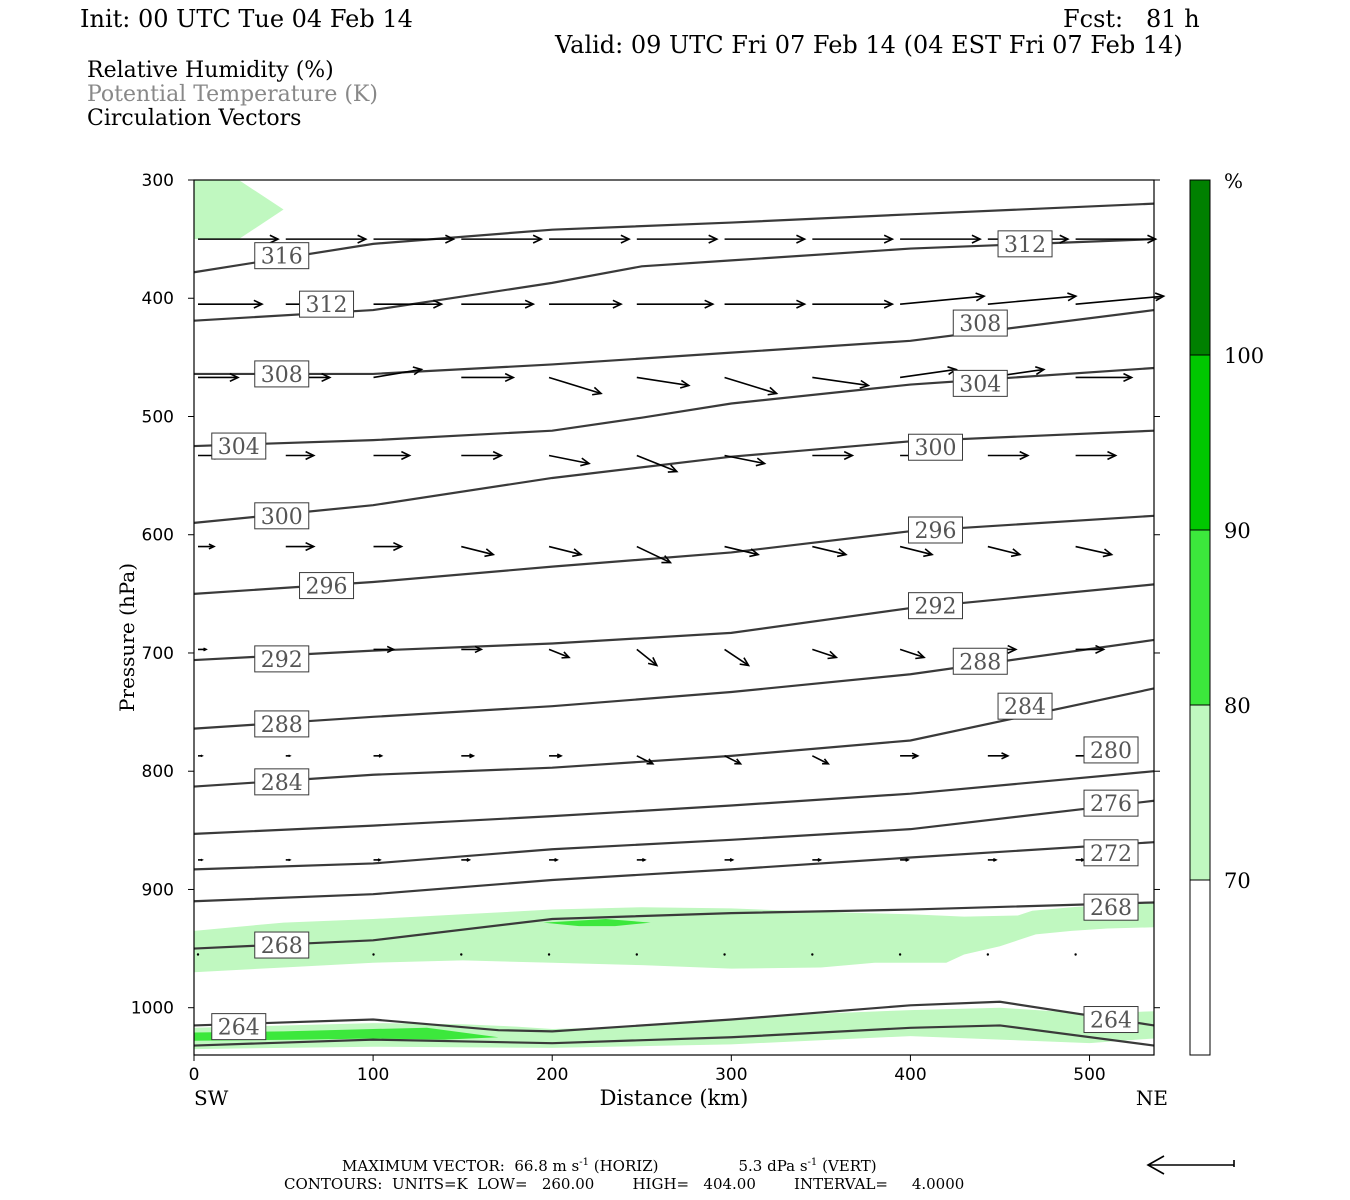 The width and height of the screenshot is (1350, 1200). Describe the element at coordinates (935, 531) in the screenshot. I see `theta-label-296: 296` at that location.